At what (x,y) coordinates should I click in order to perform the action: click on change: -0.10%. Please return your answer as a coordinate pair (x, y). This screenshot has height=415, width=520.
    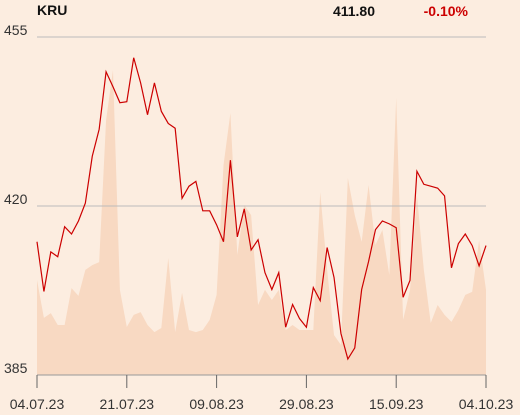
    Looking at the image, I should click on (446, 11).